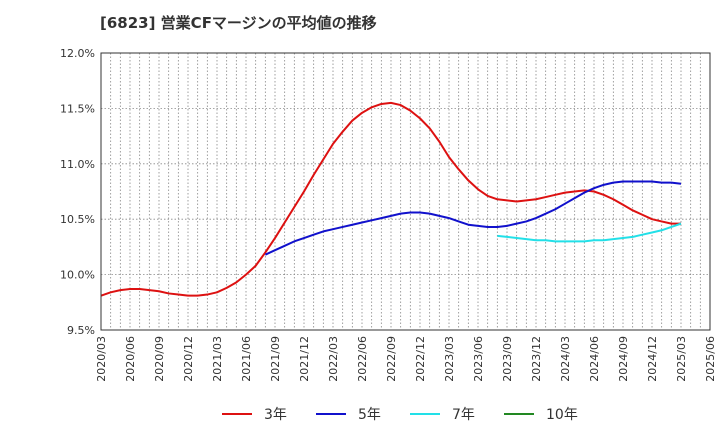 The image size is (720, 440). I want to click on x-tick-label: 2022/09, so click(391, 359).